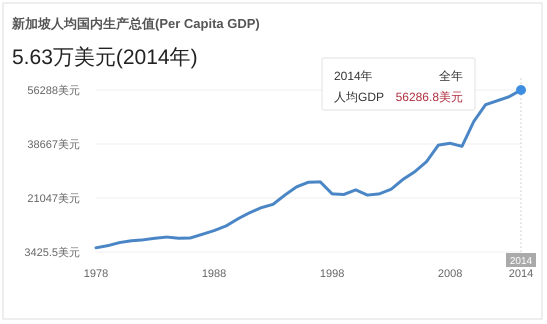 This screenshot has width=547, height=324. I want to click on chart-subtitle: 5.63万美元(2014年), so click(105, 57).